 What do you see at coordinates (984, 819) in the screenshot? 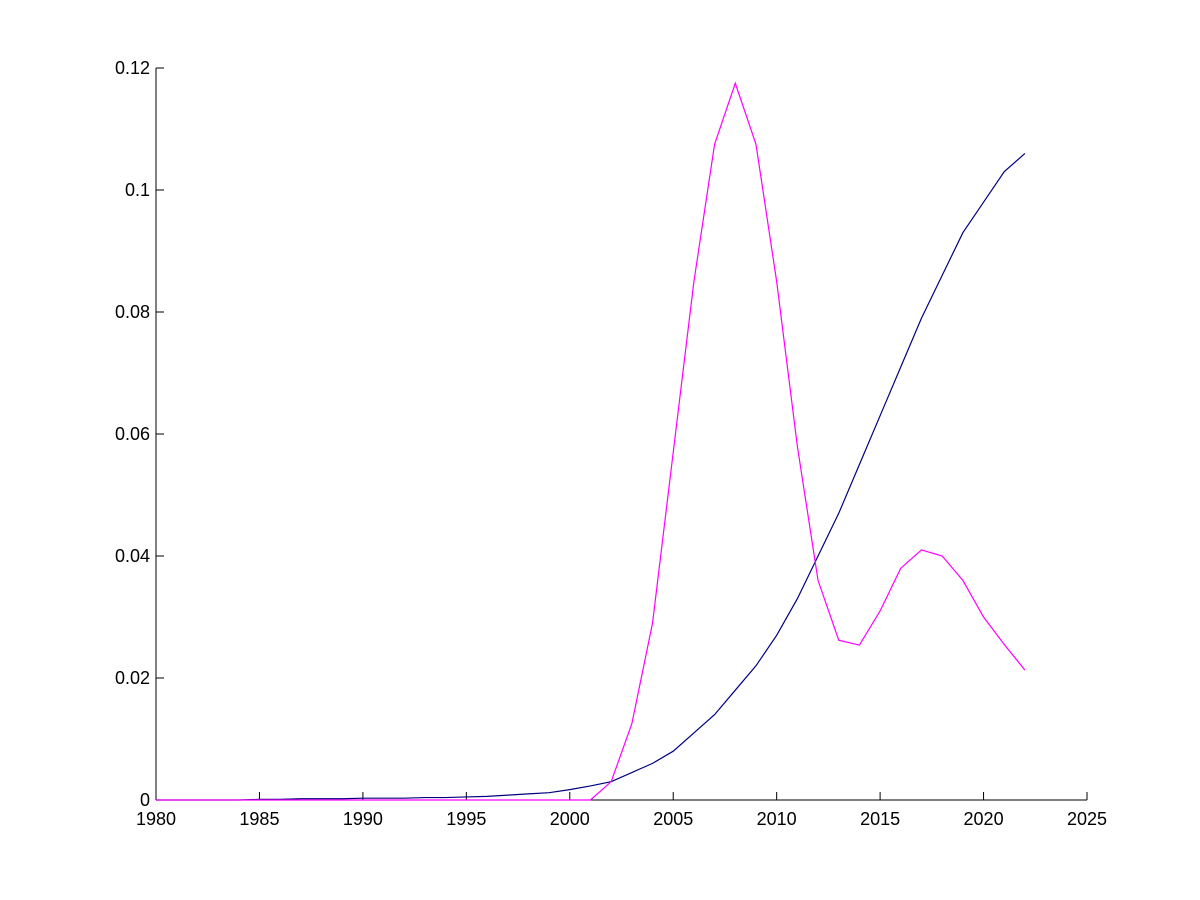
I see `x-tick-label: 2020` at bounding box center [984, 819].